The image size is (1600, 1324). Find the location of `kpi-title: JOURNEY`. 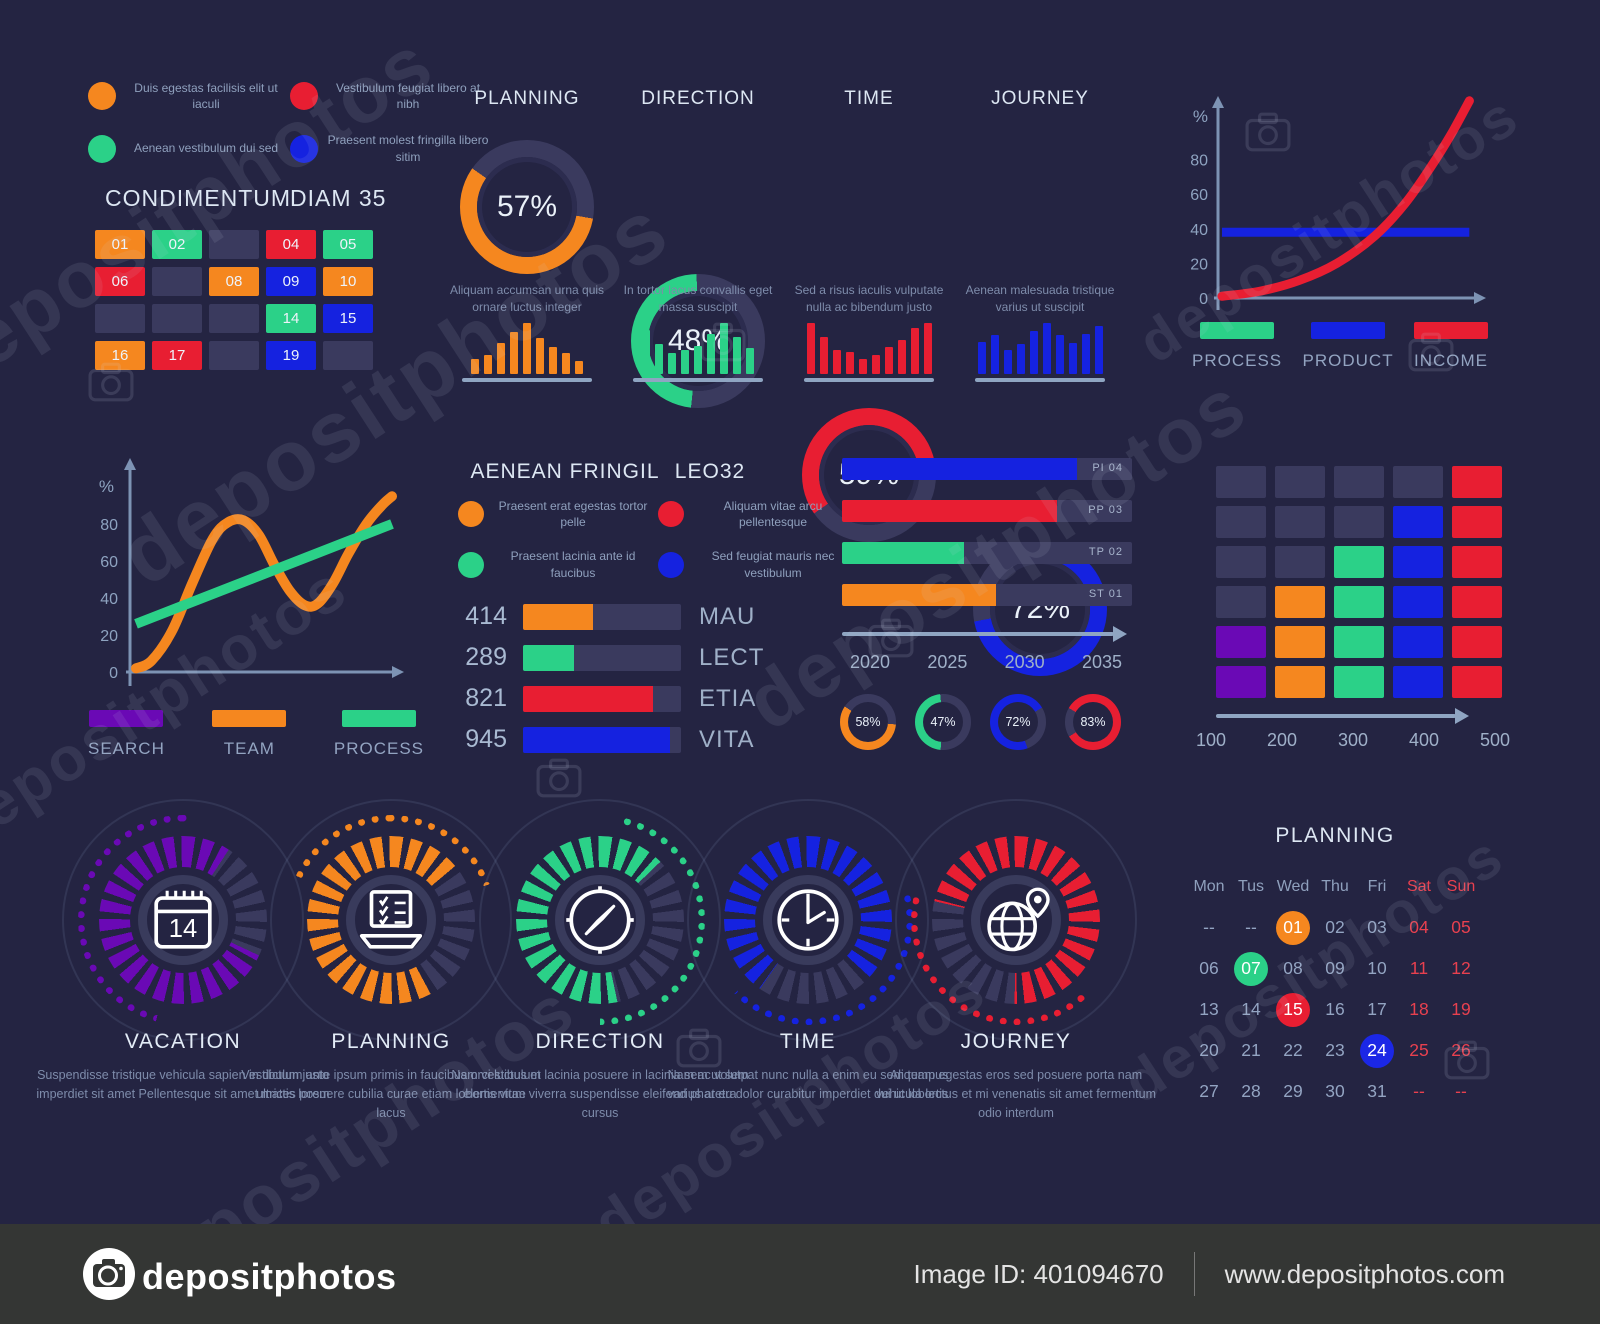

kpi-title: JOURNEY is located at coordinates (1040, 98).